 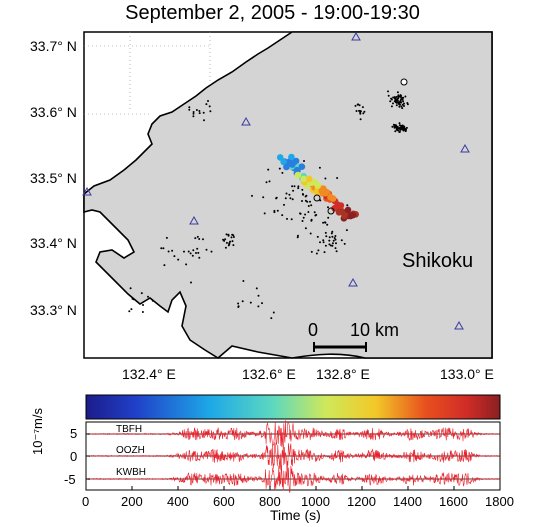 I want to click on xtick-label: 1400, so click(x=407, y=501).